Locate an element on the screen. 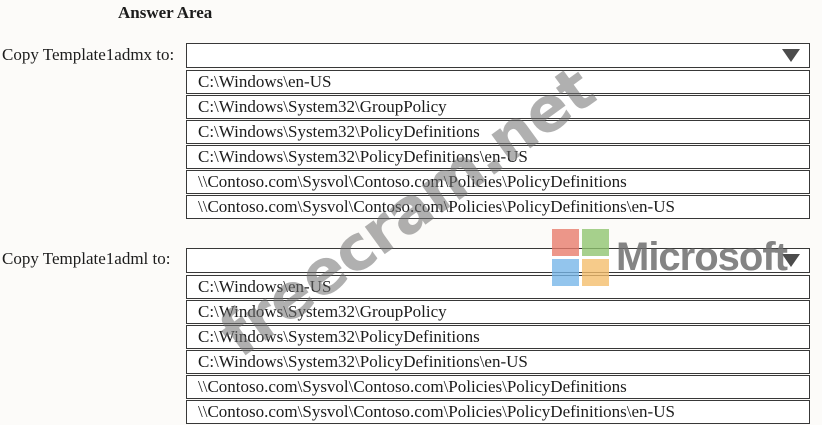 This screenshot has width=822, height=425. question-1-option-3: C:\Windows\System32\PolicyDefinitions is located at coordinates (498, 132).